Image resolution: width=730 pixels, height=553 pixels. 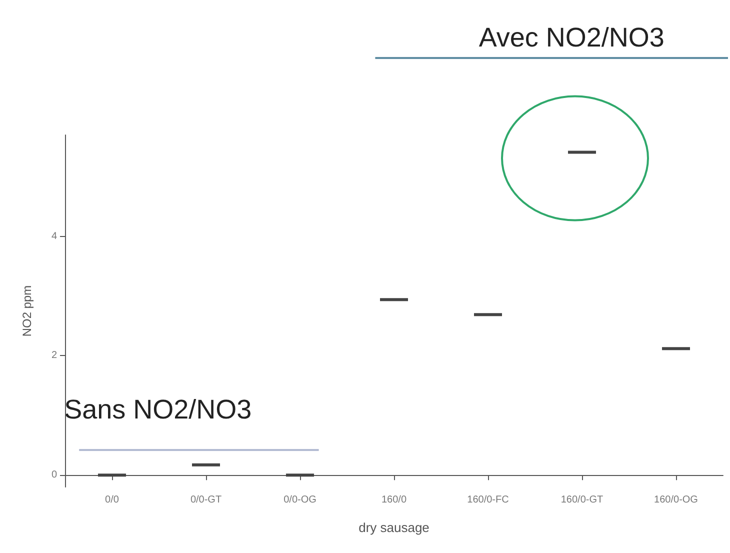 What do you see at coordinates (300, 500) in the screenshot?
I see `x-tick-label: 0/0-OG` at bounding box center [300, 500].